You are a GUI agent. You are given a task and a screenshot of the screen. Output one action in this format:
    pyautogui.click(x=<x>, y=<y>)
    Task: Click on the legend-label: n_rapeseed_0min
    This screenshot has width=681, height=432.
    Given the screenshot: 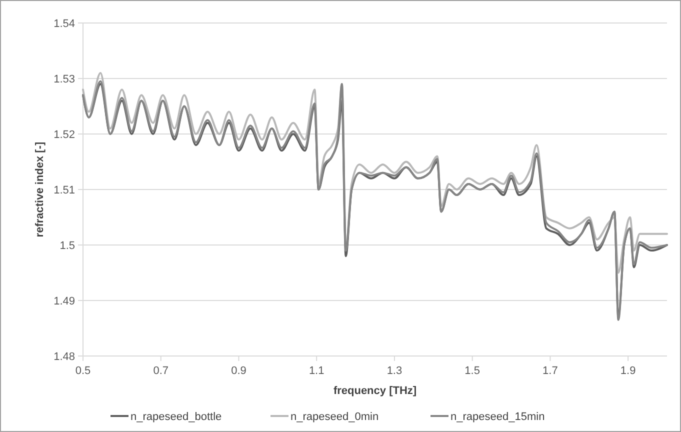 What is the action you would take?
    pyautogui.click(x=334, y=417)
    